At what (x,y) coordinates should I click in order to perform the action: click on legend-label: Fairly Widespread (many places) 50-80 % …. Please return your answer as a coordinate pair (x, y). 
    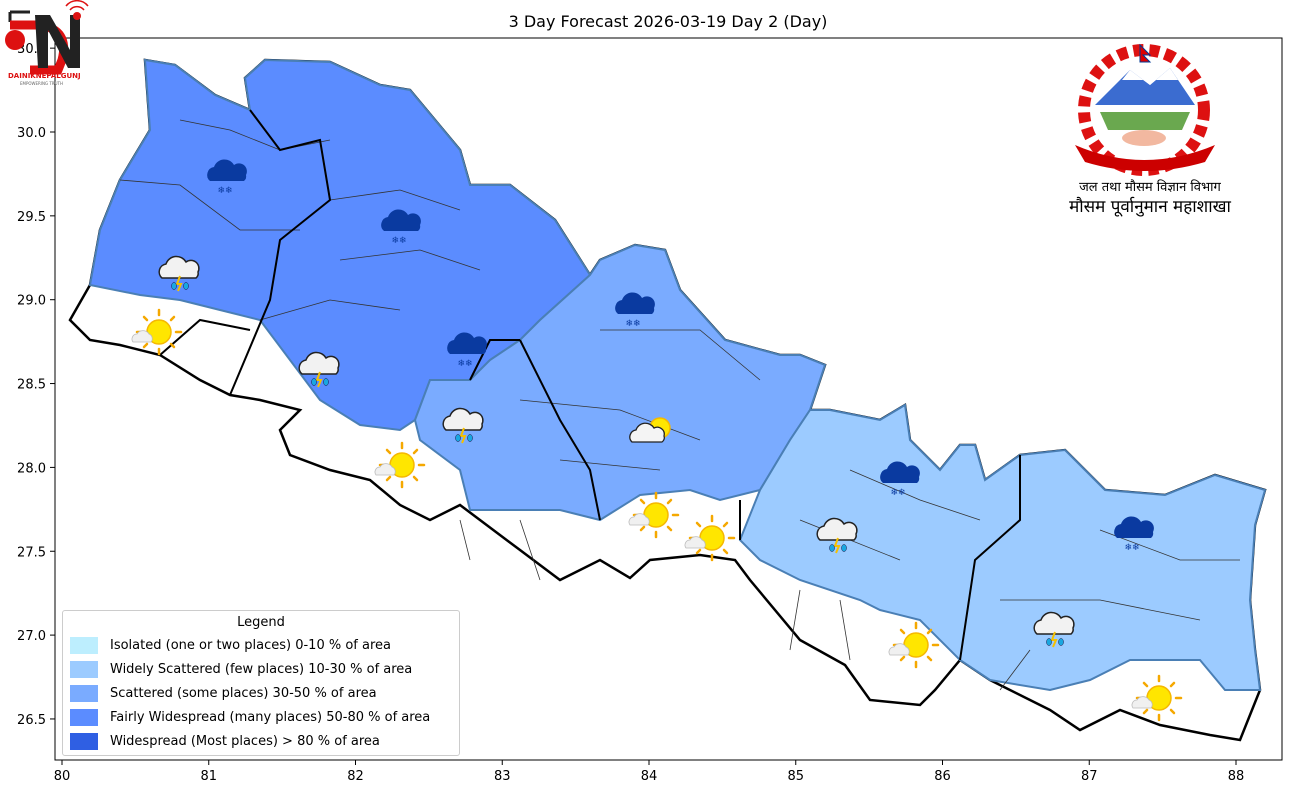
    Looking at the image, I should click on (270, 717).